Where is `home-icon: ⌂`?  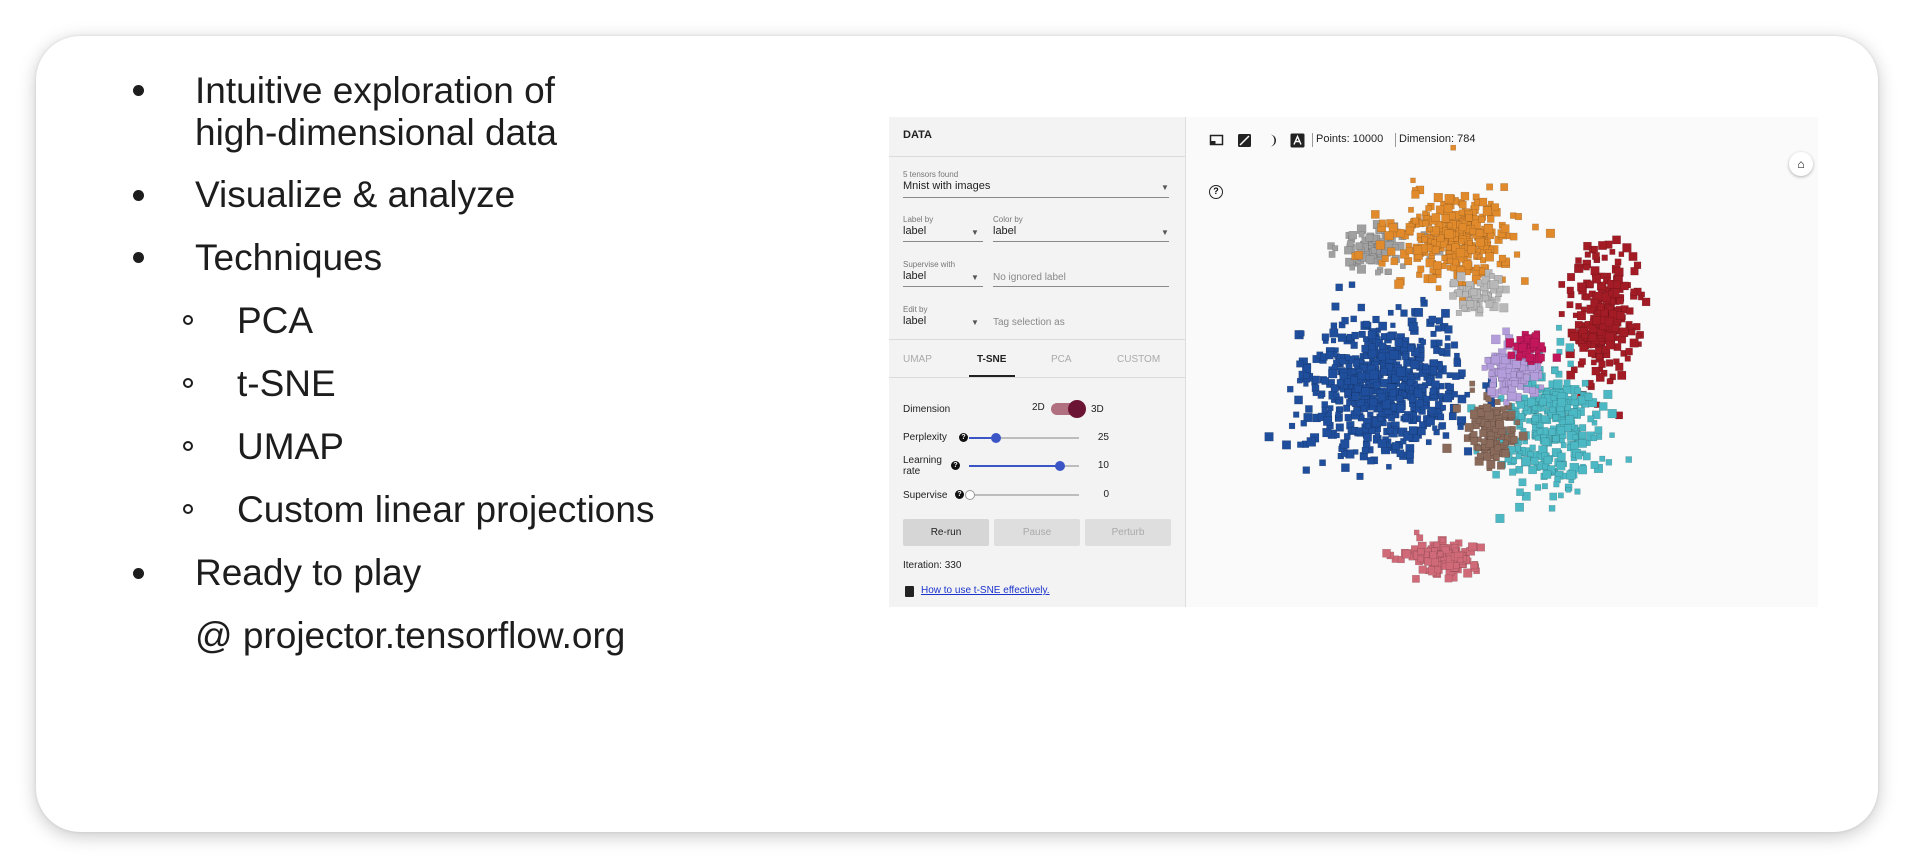
home-icon: ⌂ is located at coordinates (1801, 164).